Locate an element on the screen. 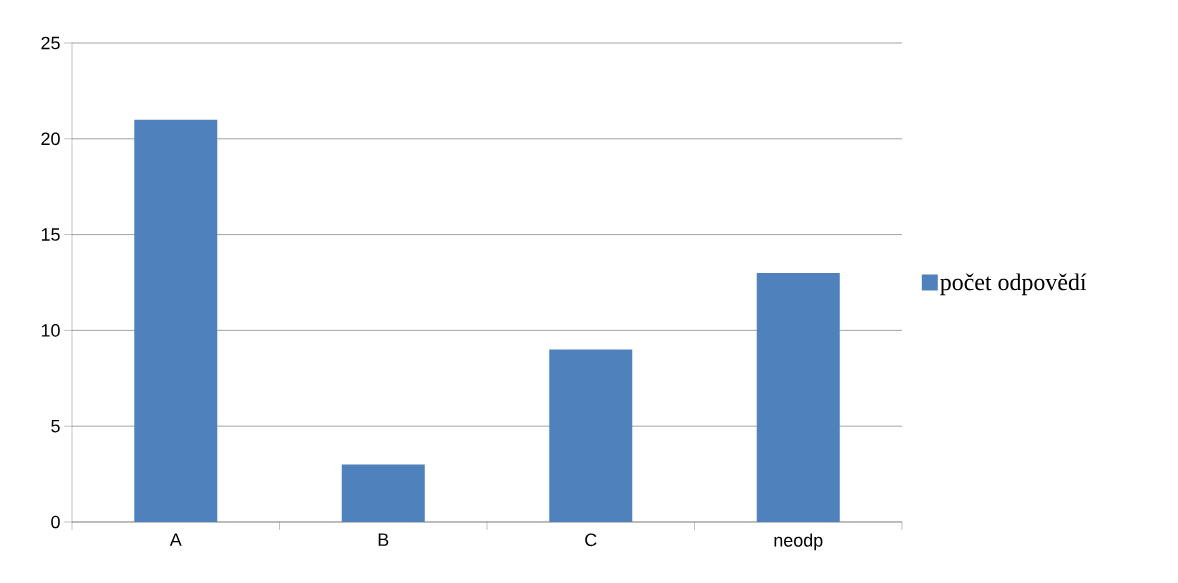 The image size is (1178, 583). y-tick-label: 5 is located at coordinates (55, 426).